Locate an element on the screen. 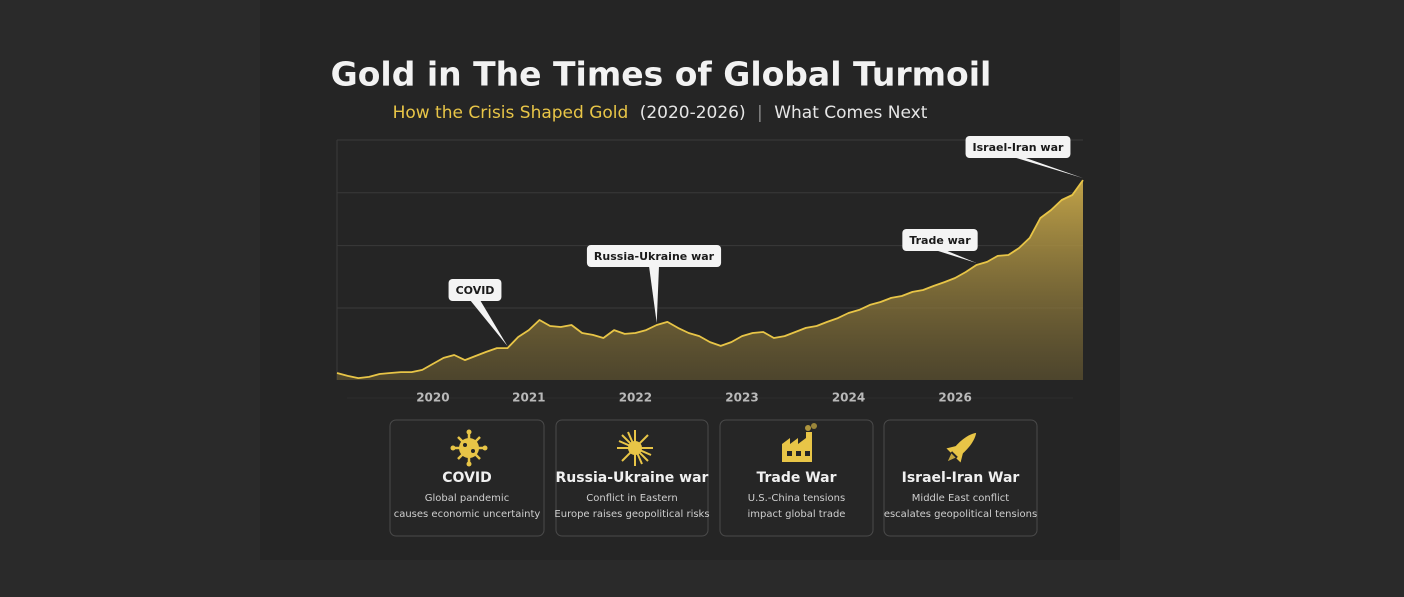 The height and width of the screenshot is (597, 1404). annotation: Trade war is located at coordinates (940, 246).